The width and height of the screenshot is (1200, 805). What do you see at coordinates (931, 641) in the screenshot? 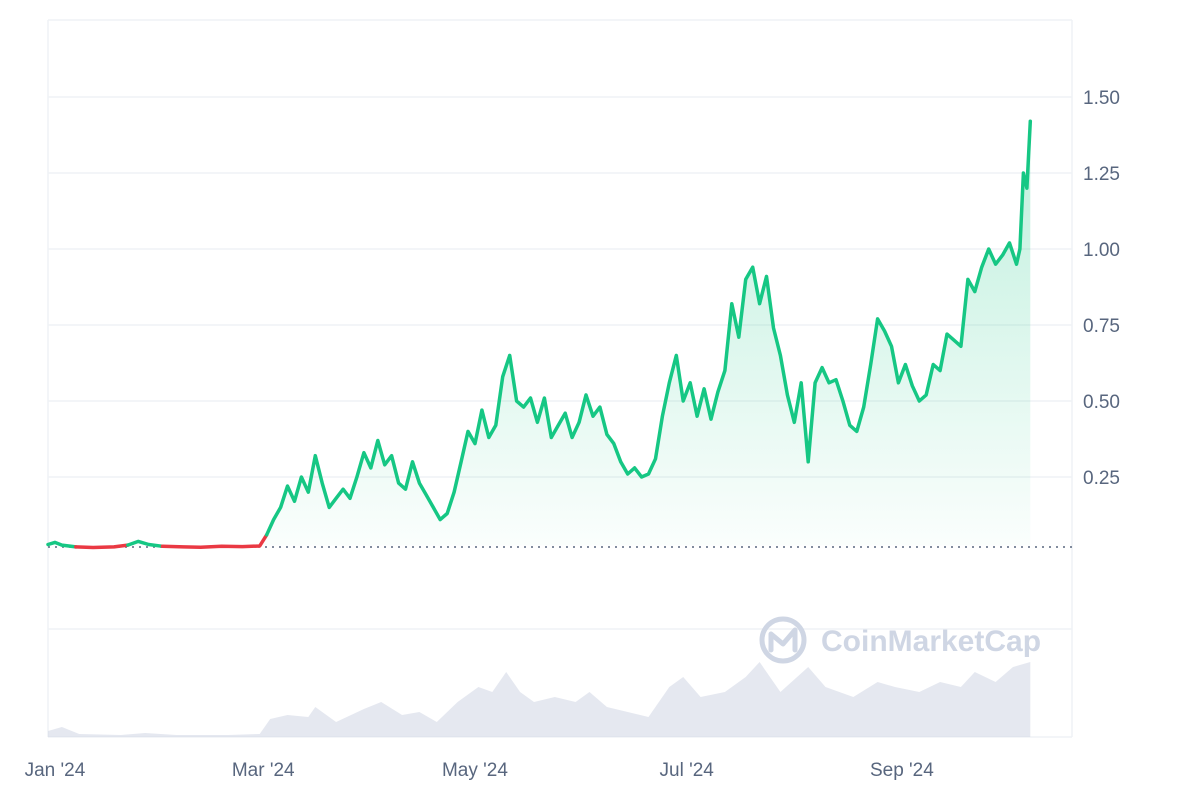
I see `watermark-text: CoinMarketCap` at bounding box center [931, 641].